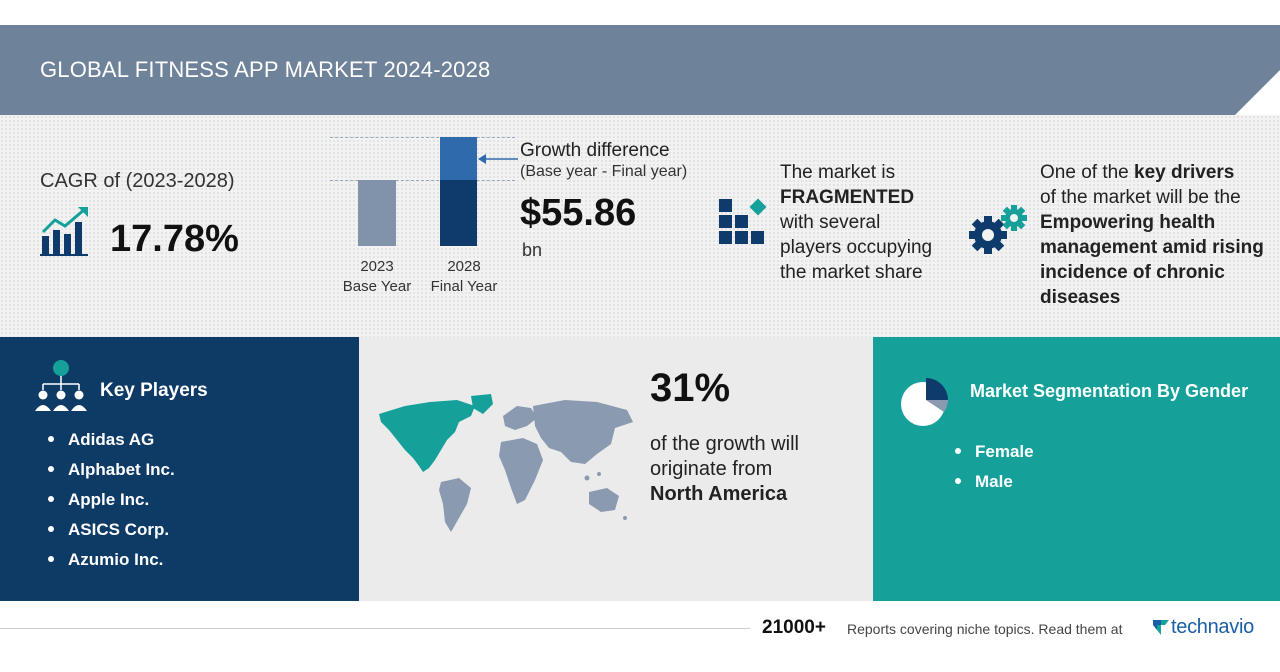 This screenshot has height=672, width=1280. What do you see at coordinates (847, 197) in the screenshot?
I see `structure-type: FRAGMENTED` at bounding box center [847, 197].